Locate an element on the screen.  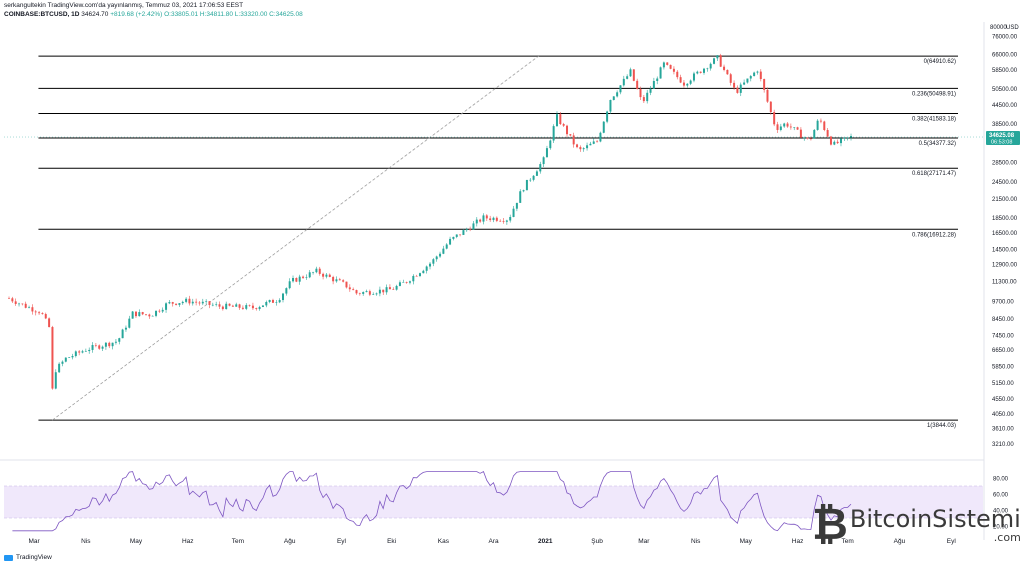
y-tick-label: 5150.00 is located at coordinates (1003, 384).